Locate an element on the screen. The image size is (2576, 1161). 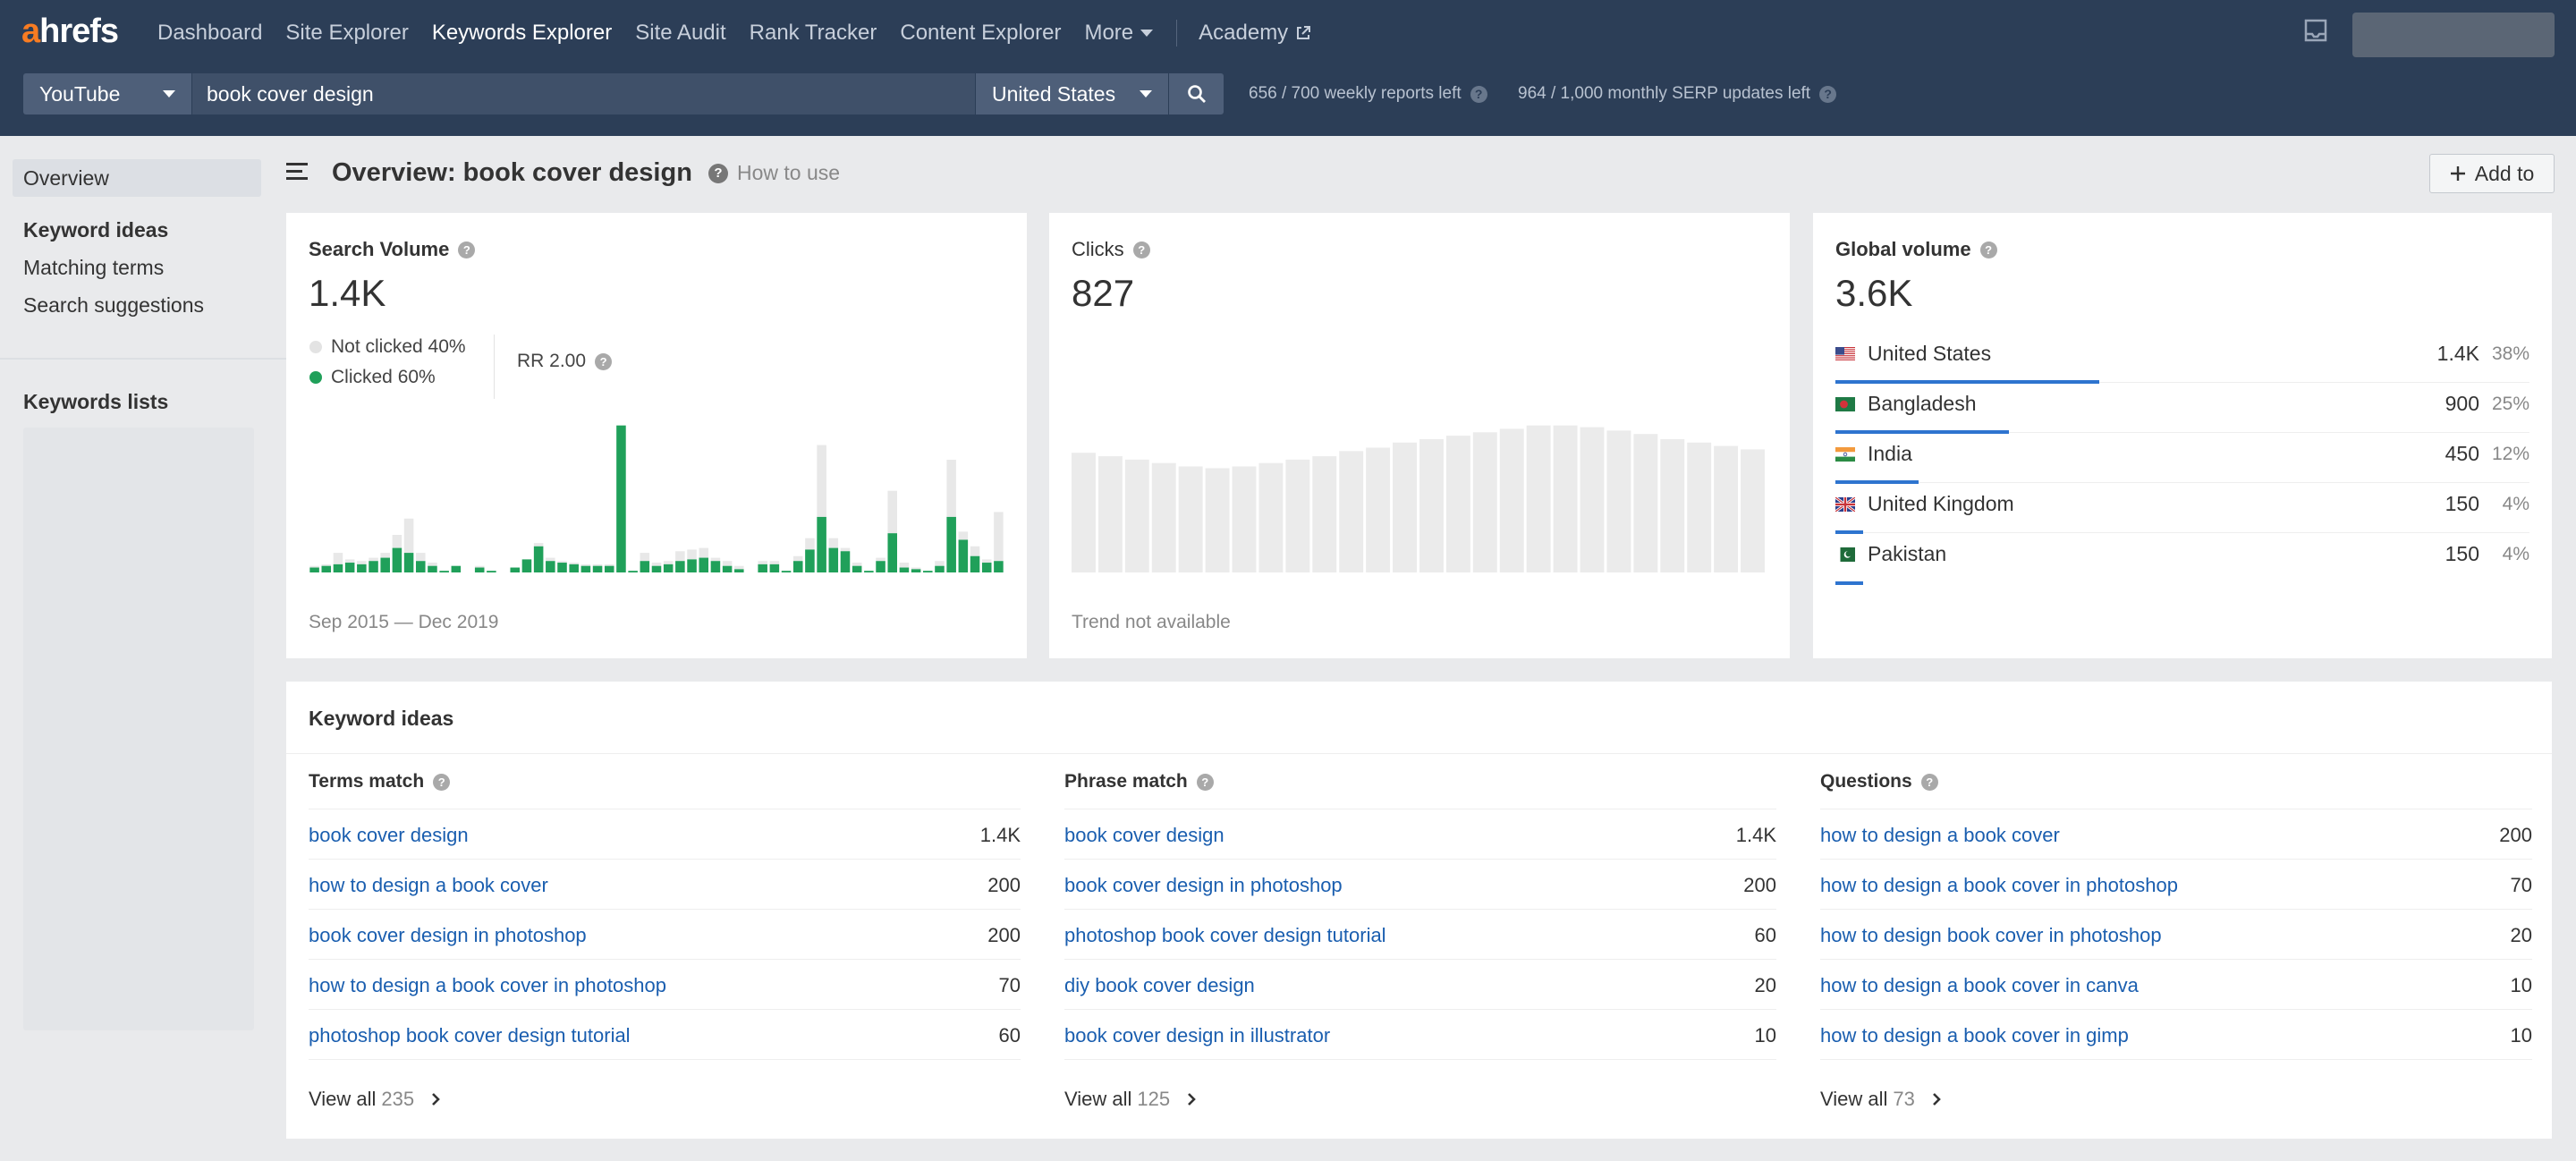
country-select: United States is located at coordinates (1071, 94).